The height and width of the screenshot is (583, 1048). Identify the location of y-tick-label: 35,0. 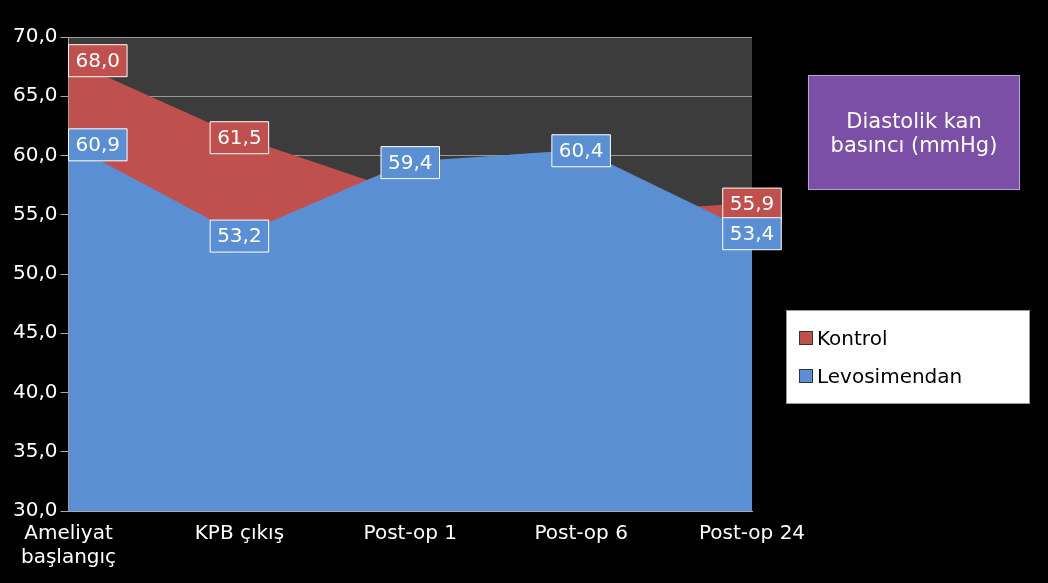
(35, 449).